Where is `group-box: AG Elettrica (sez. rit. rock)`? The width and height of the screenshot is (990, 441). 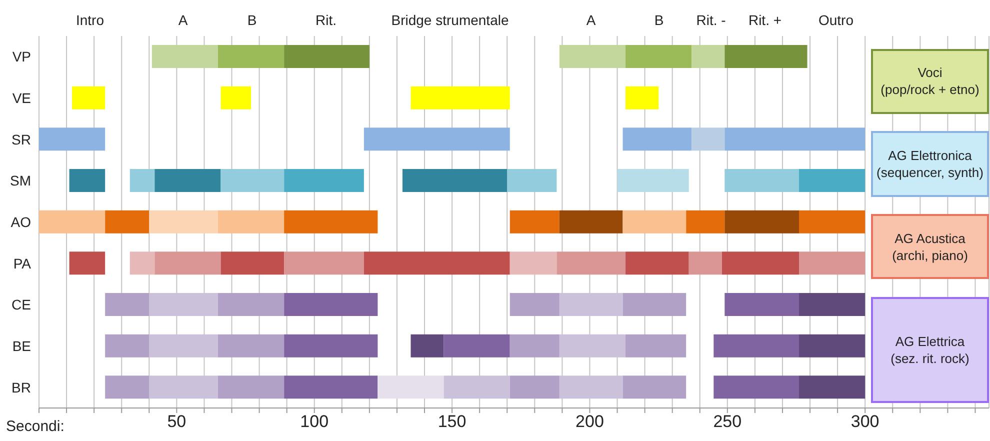
group-box: AG Elettrica (sez. rit. rock) is located at coordinates (930, 350).